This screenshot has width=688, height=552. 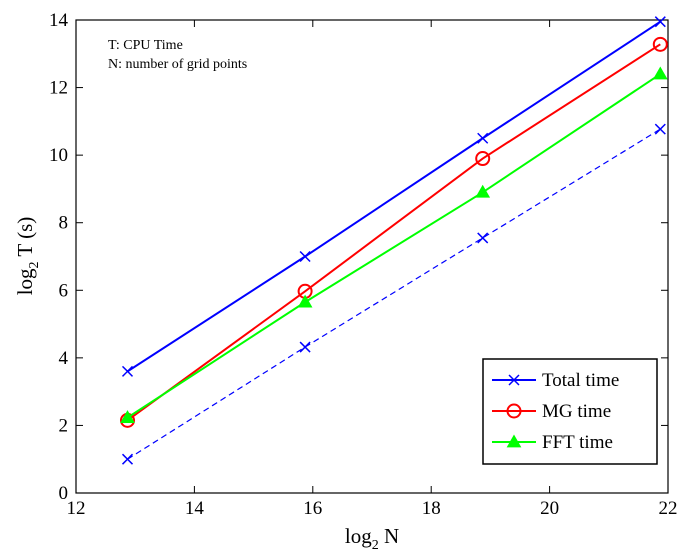 What do you see at coordinates (431, 508) in the screenshot?
I see `x-tick-label: 18` at bounding box center [431, 508].